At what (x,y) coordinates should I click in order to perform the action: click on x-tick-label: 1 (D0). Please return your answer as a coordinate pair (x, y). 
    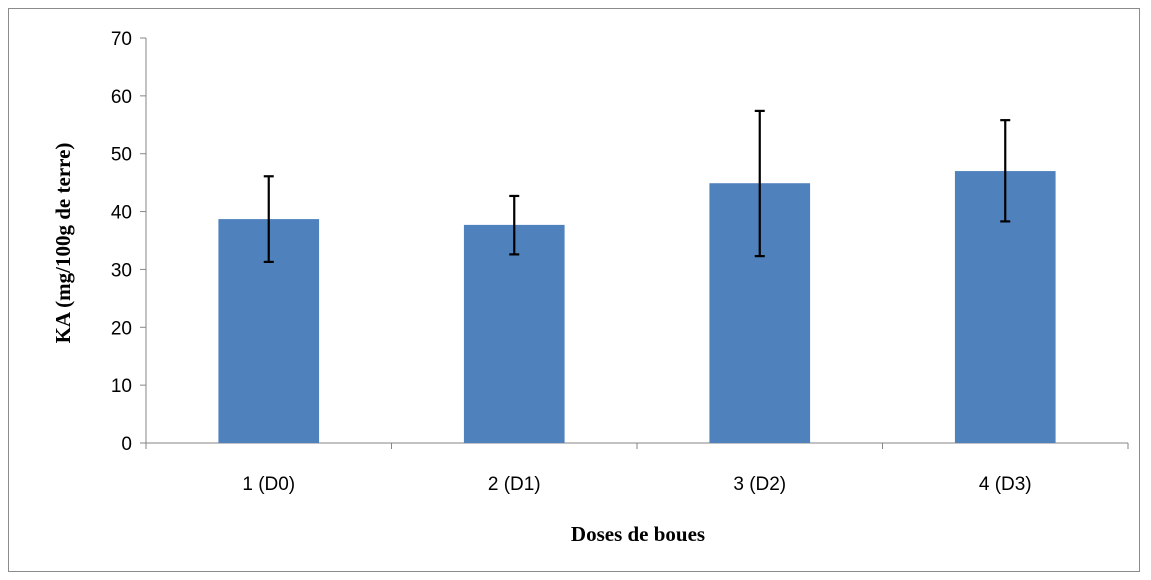
    Looking at the image, I should click on (268, 484).